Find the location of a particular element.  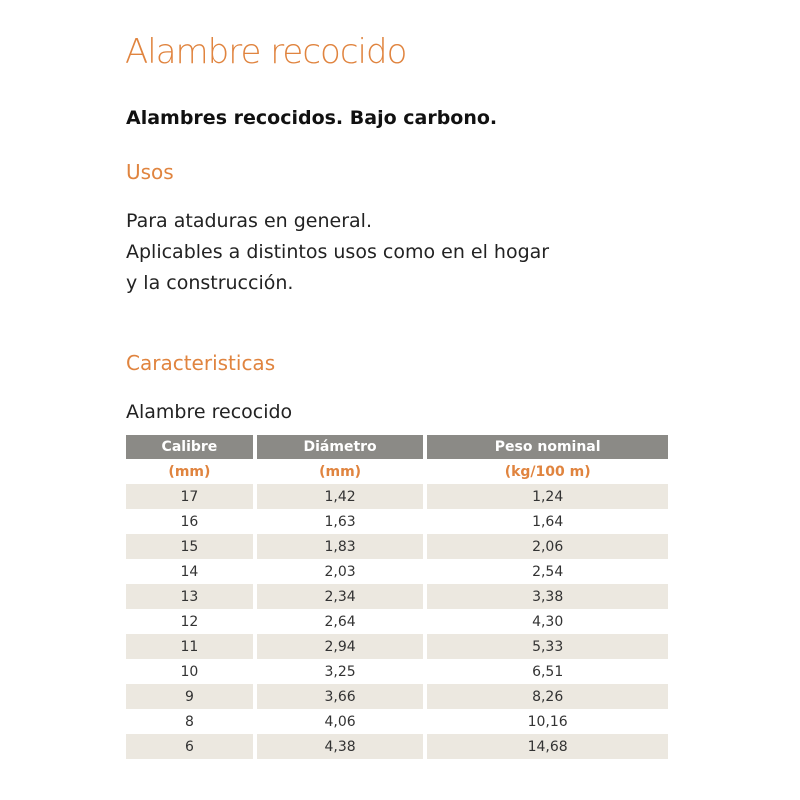

unit-calibre: (mm) is located at coordinates (189, 471).